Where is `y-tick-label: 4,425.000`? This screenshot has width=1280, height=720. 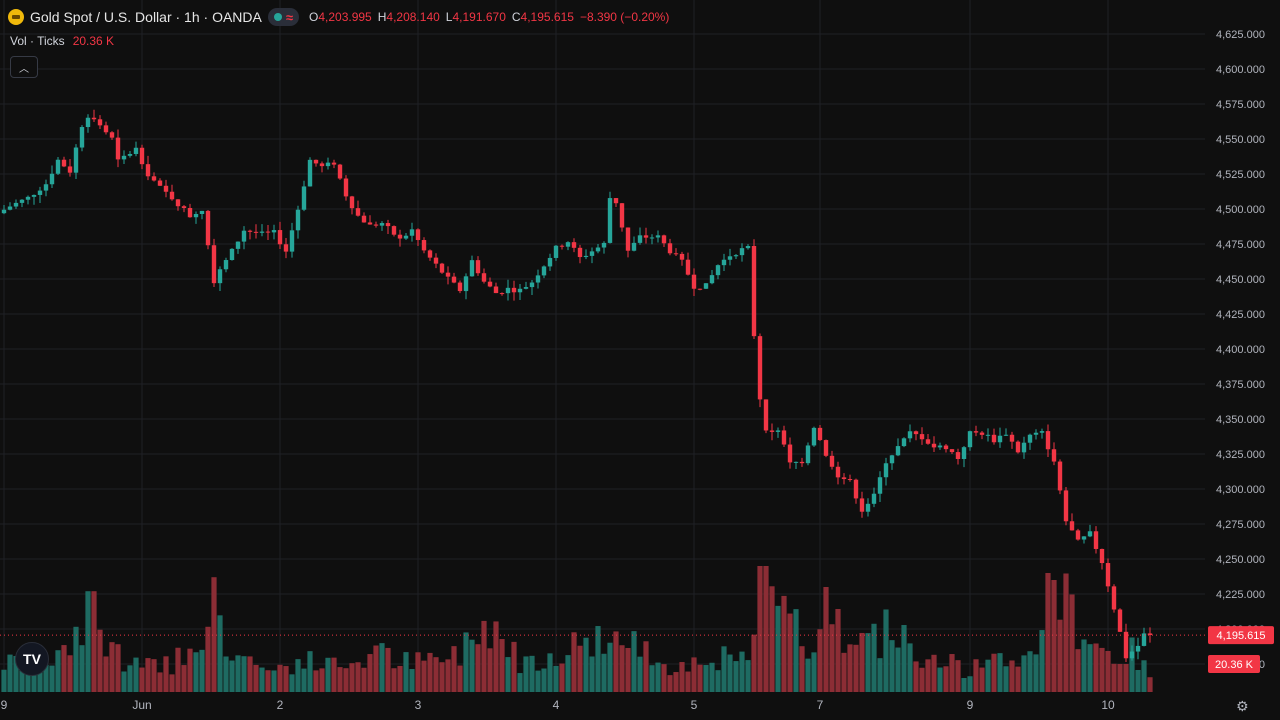
y-tick-label: 4,425.000 is located at coordinates (1240, 315).